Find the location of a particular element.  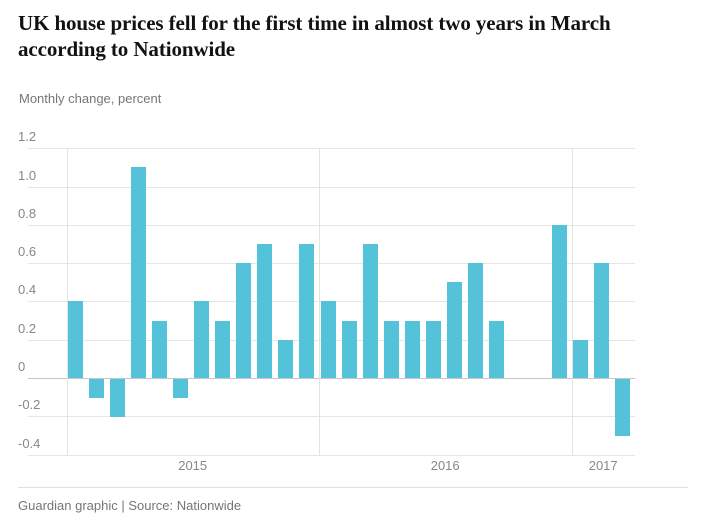

bar-mar-2016 is located at coordinates (370, 311).